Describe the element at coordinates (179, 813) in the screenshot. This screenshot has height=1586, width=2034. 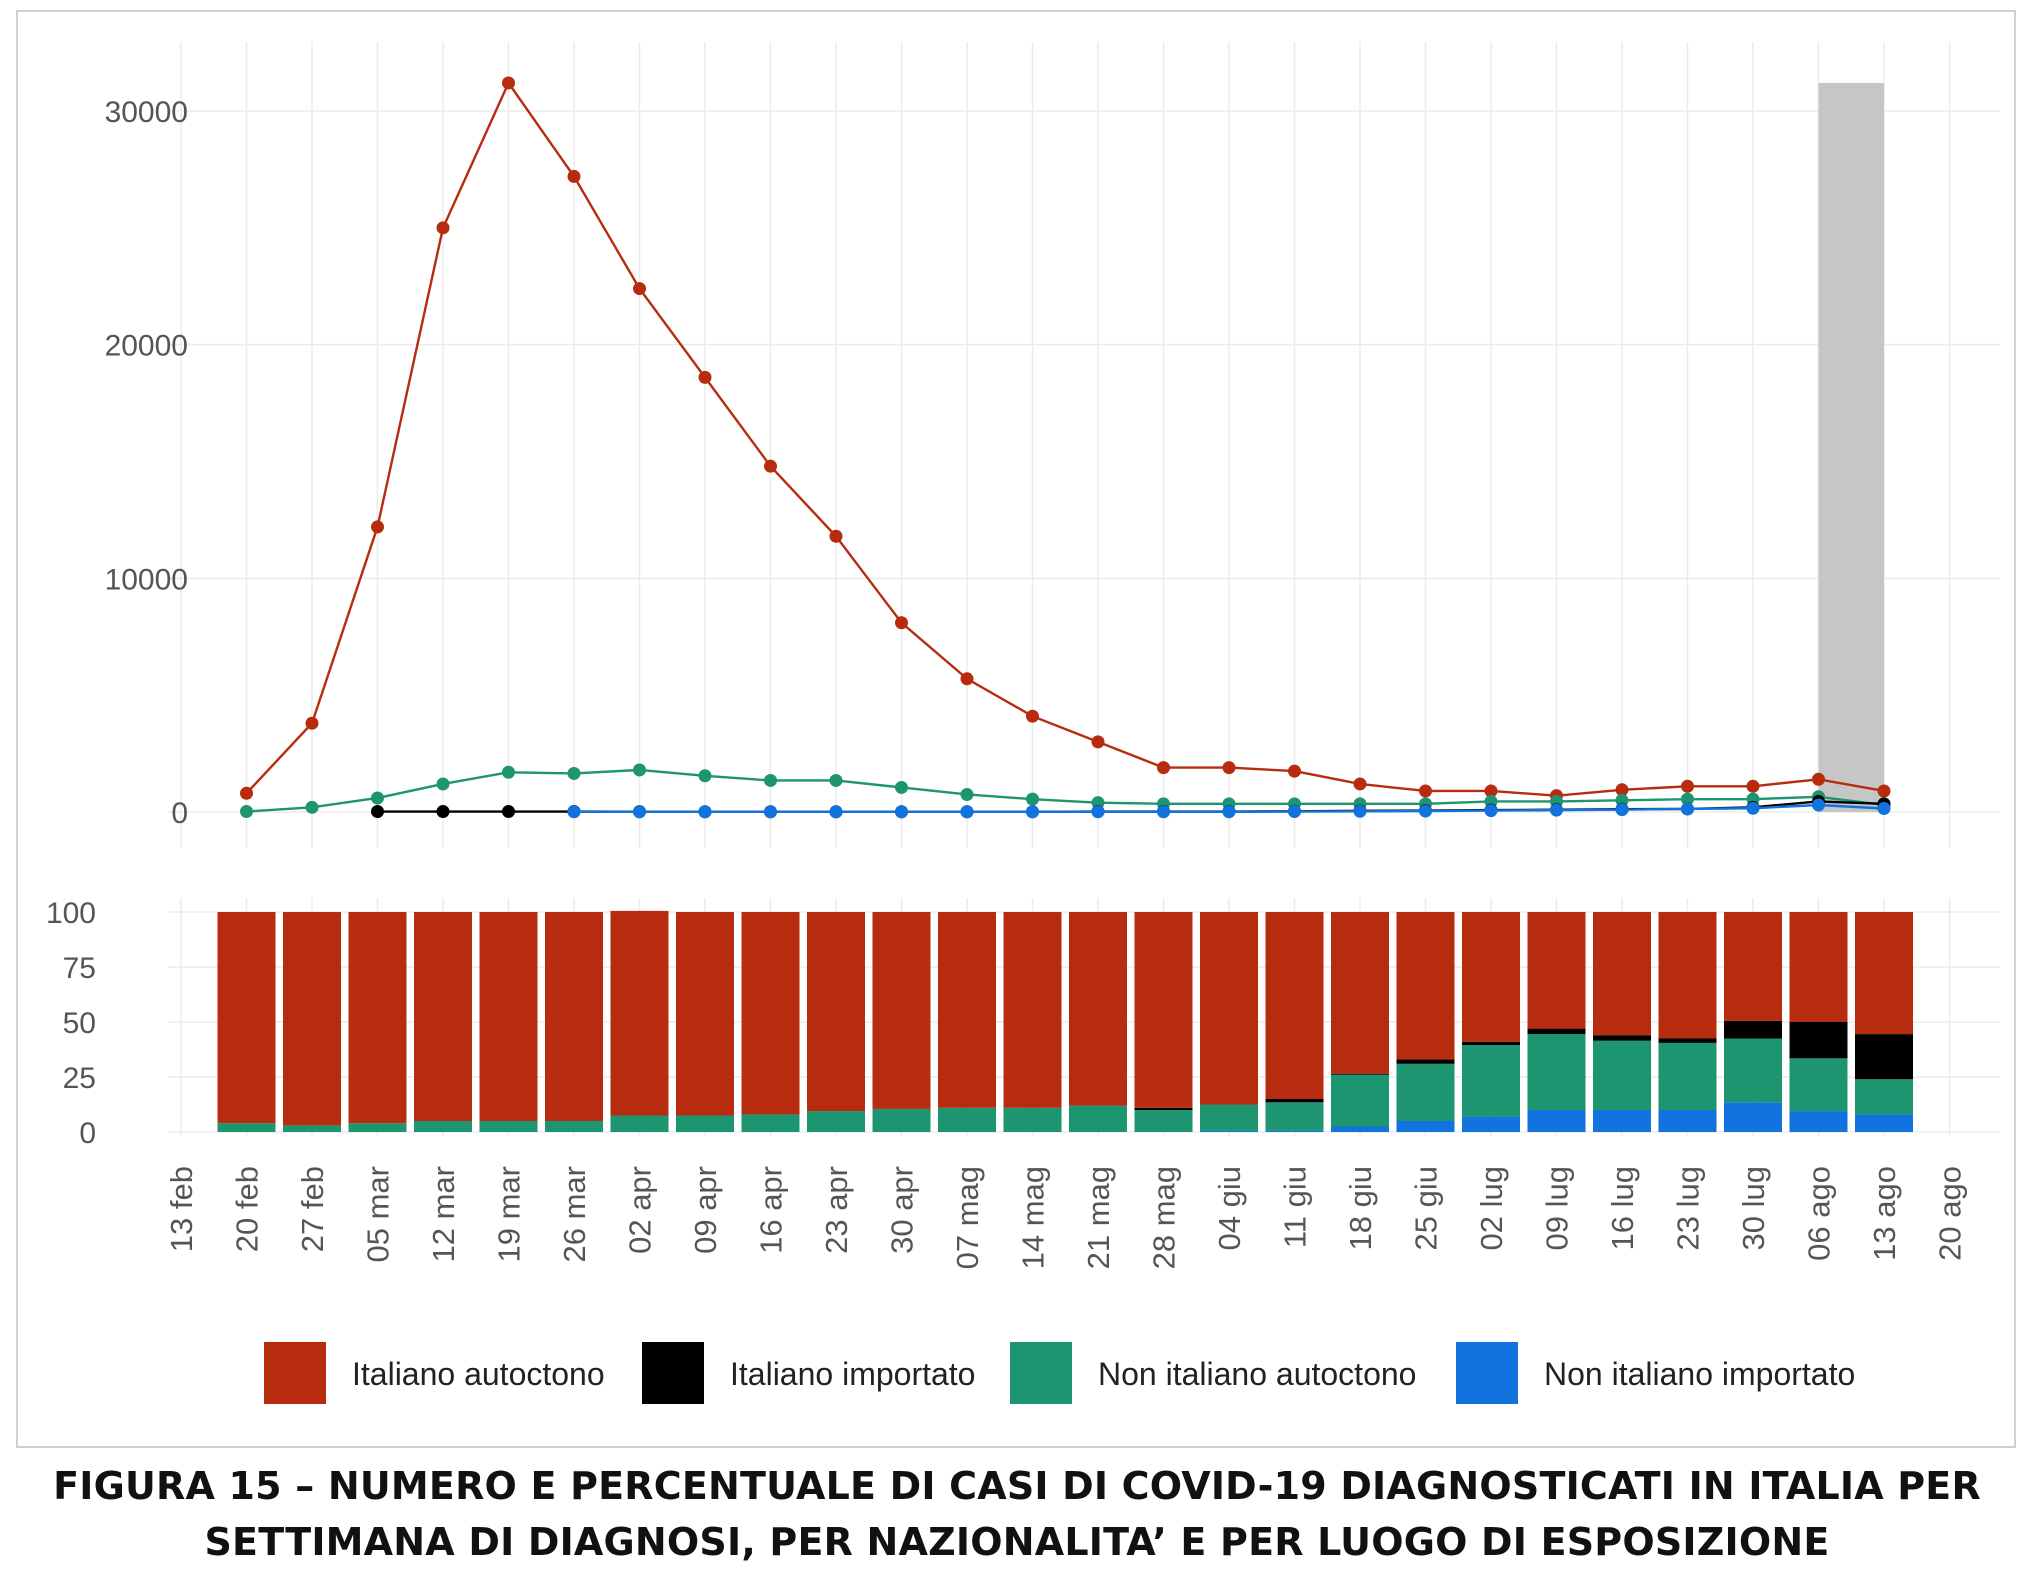
I see `y-tick-label: 0` at that location.